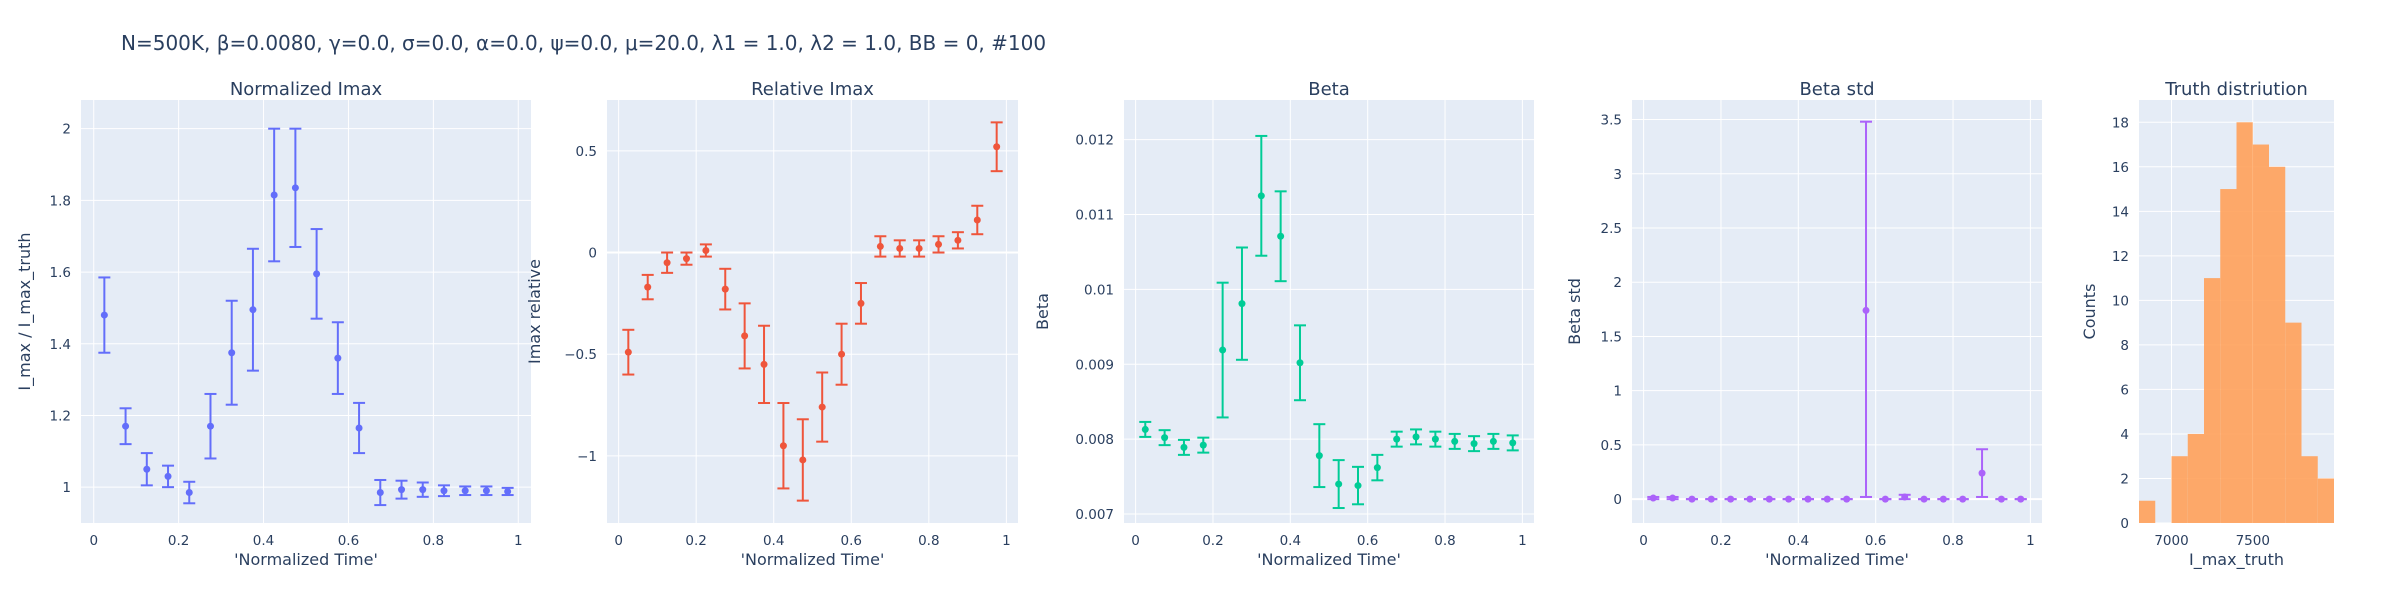 Image resolution: width=2400 pixels, height=600 pixels. Describe the element at coordinates (1611, 121) in the screenshot. I see `y-tick-label: 3.5` at that location.